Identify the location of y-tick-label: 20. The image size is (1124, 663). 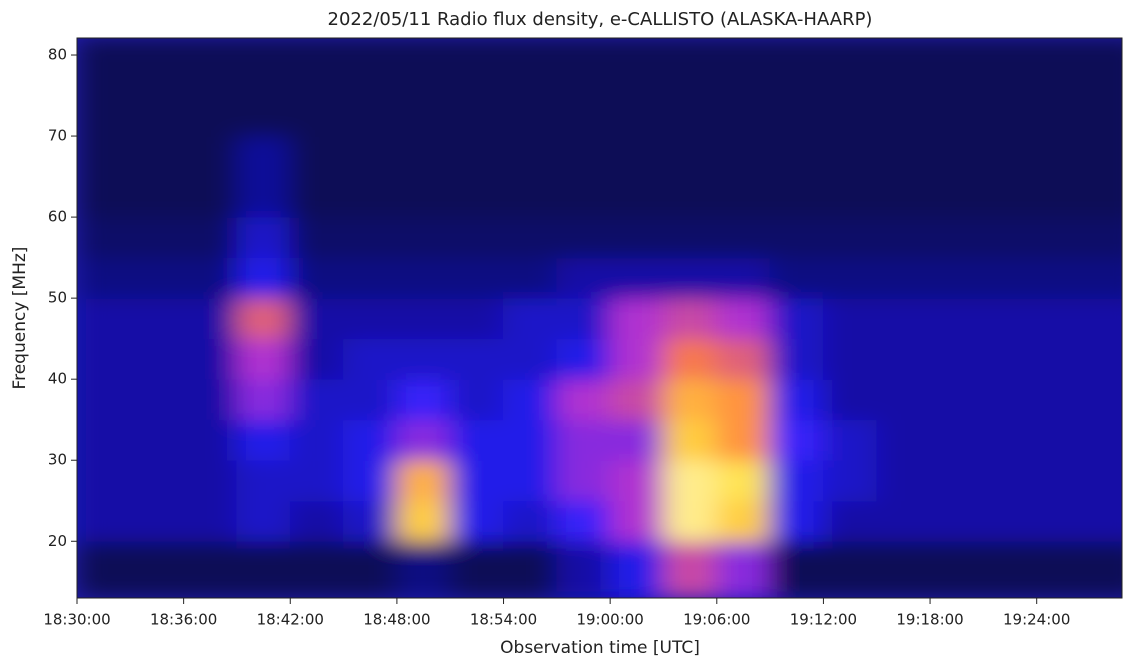
(57, 541).